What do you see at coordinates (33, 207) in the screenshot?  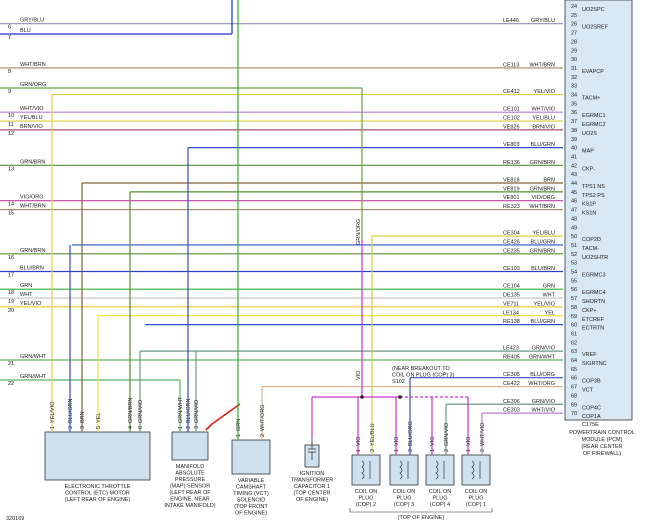 I see `wire-color-label: WHT/BRN` at bounding box center [33, 207].